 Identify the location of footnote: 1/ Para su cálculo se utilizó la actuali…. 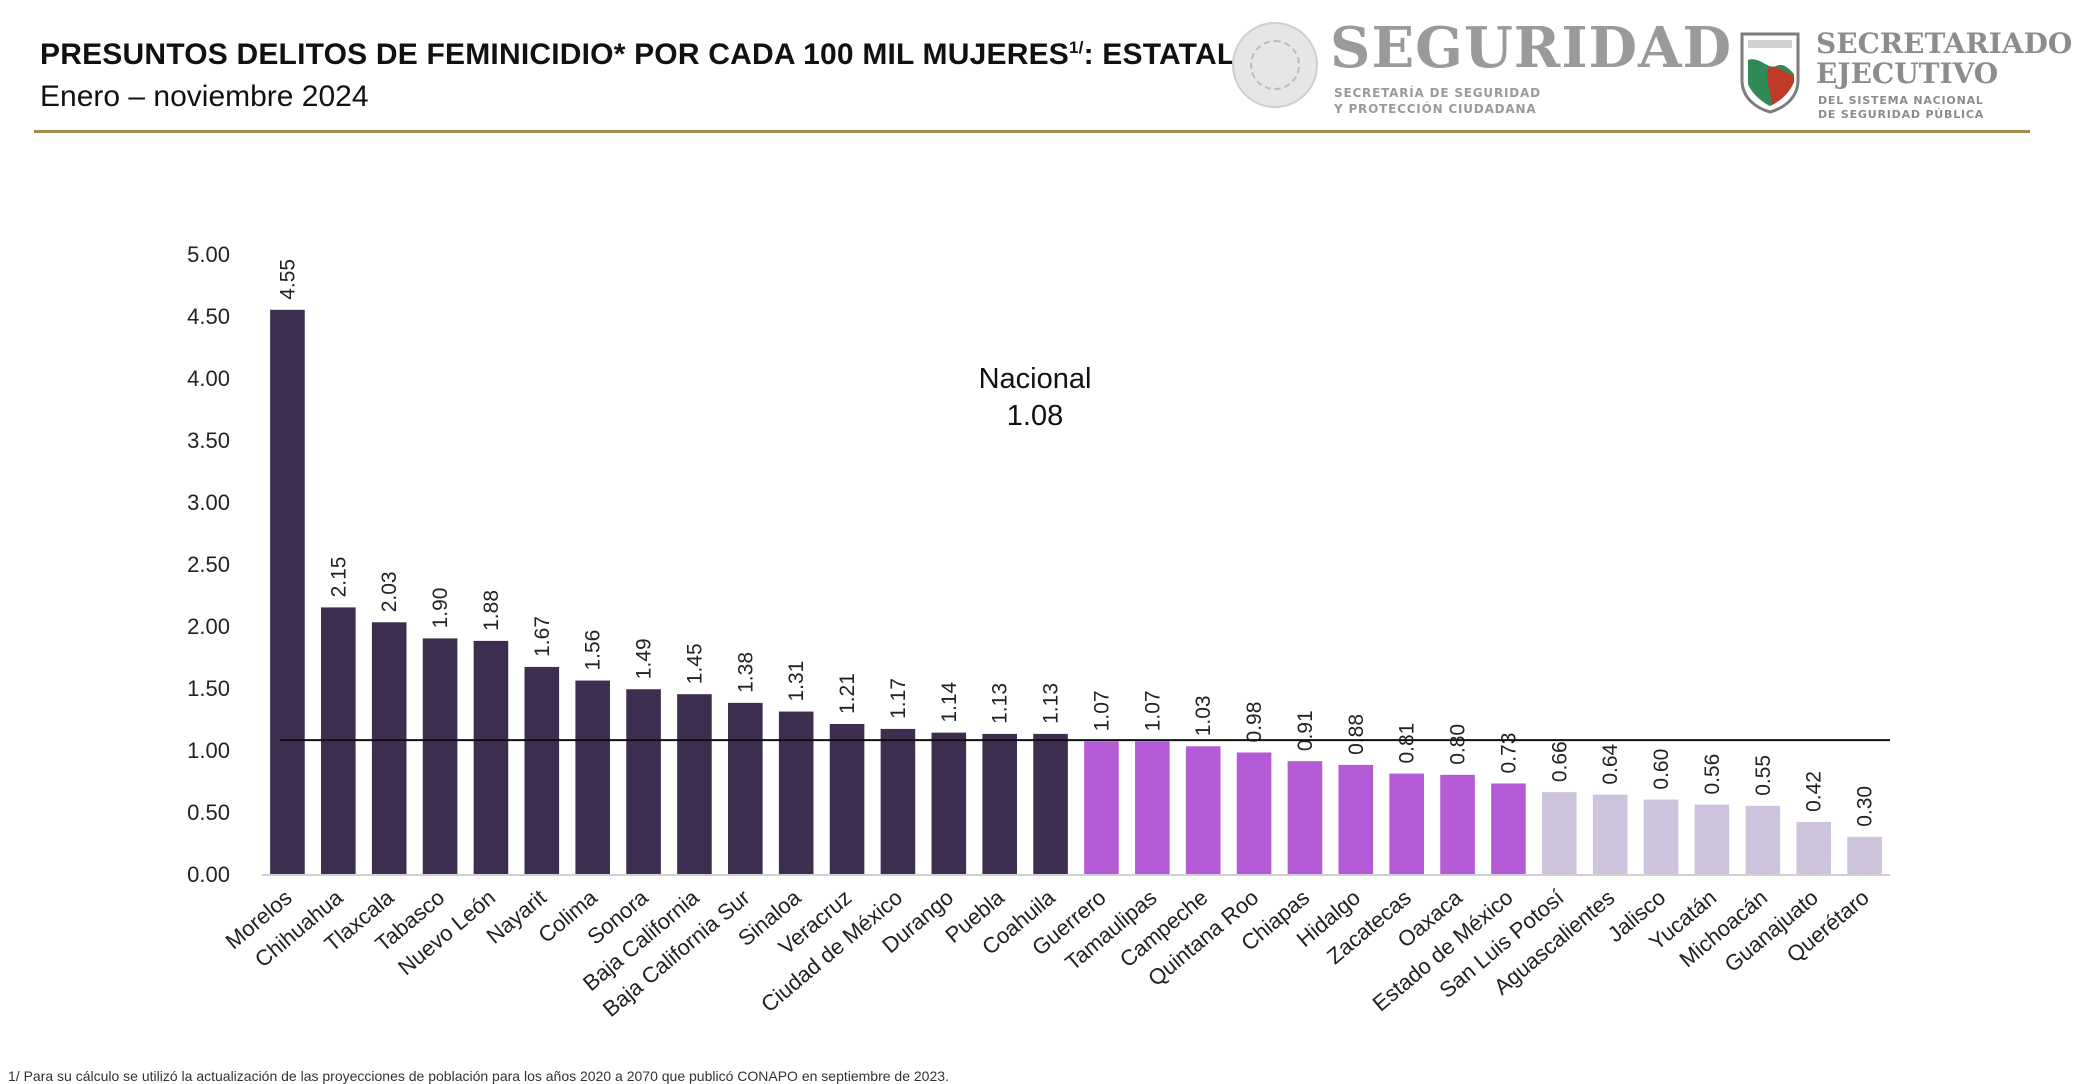
(478, 1076).